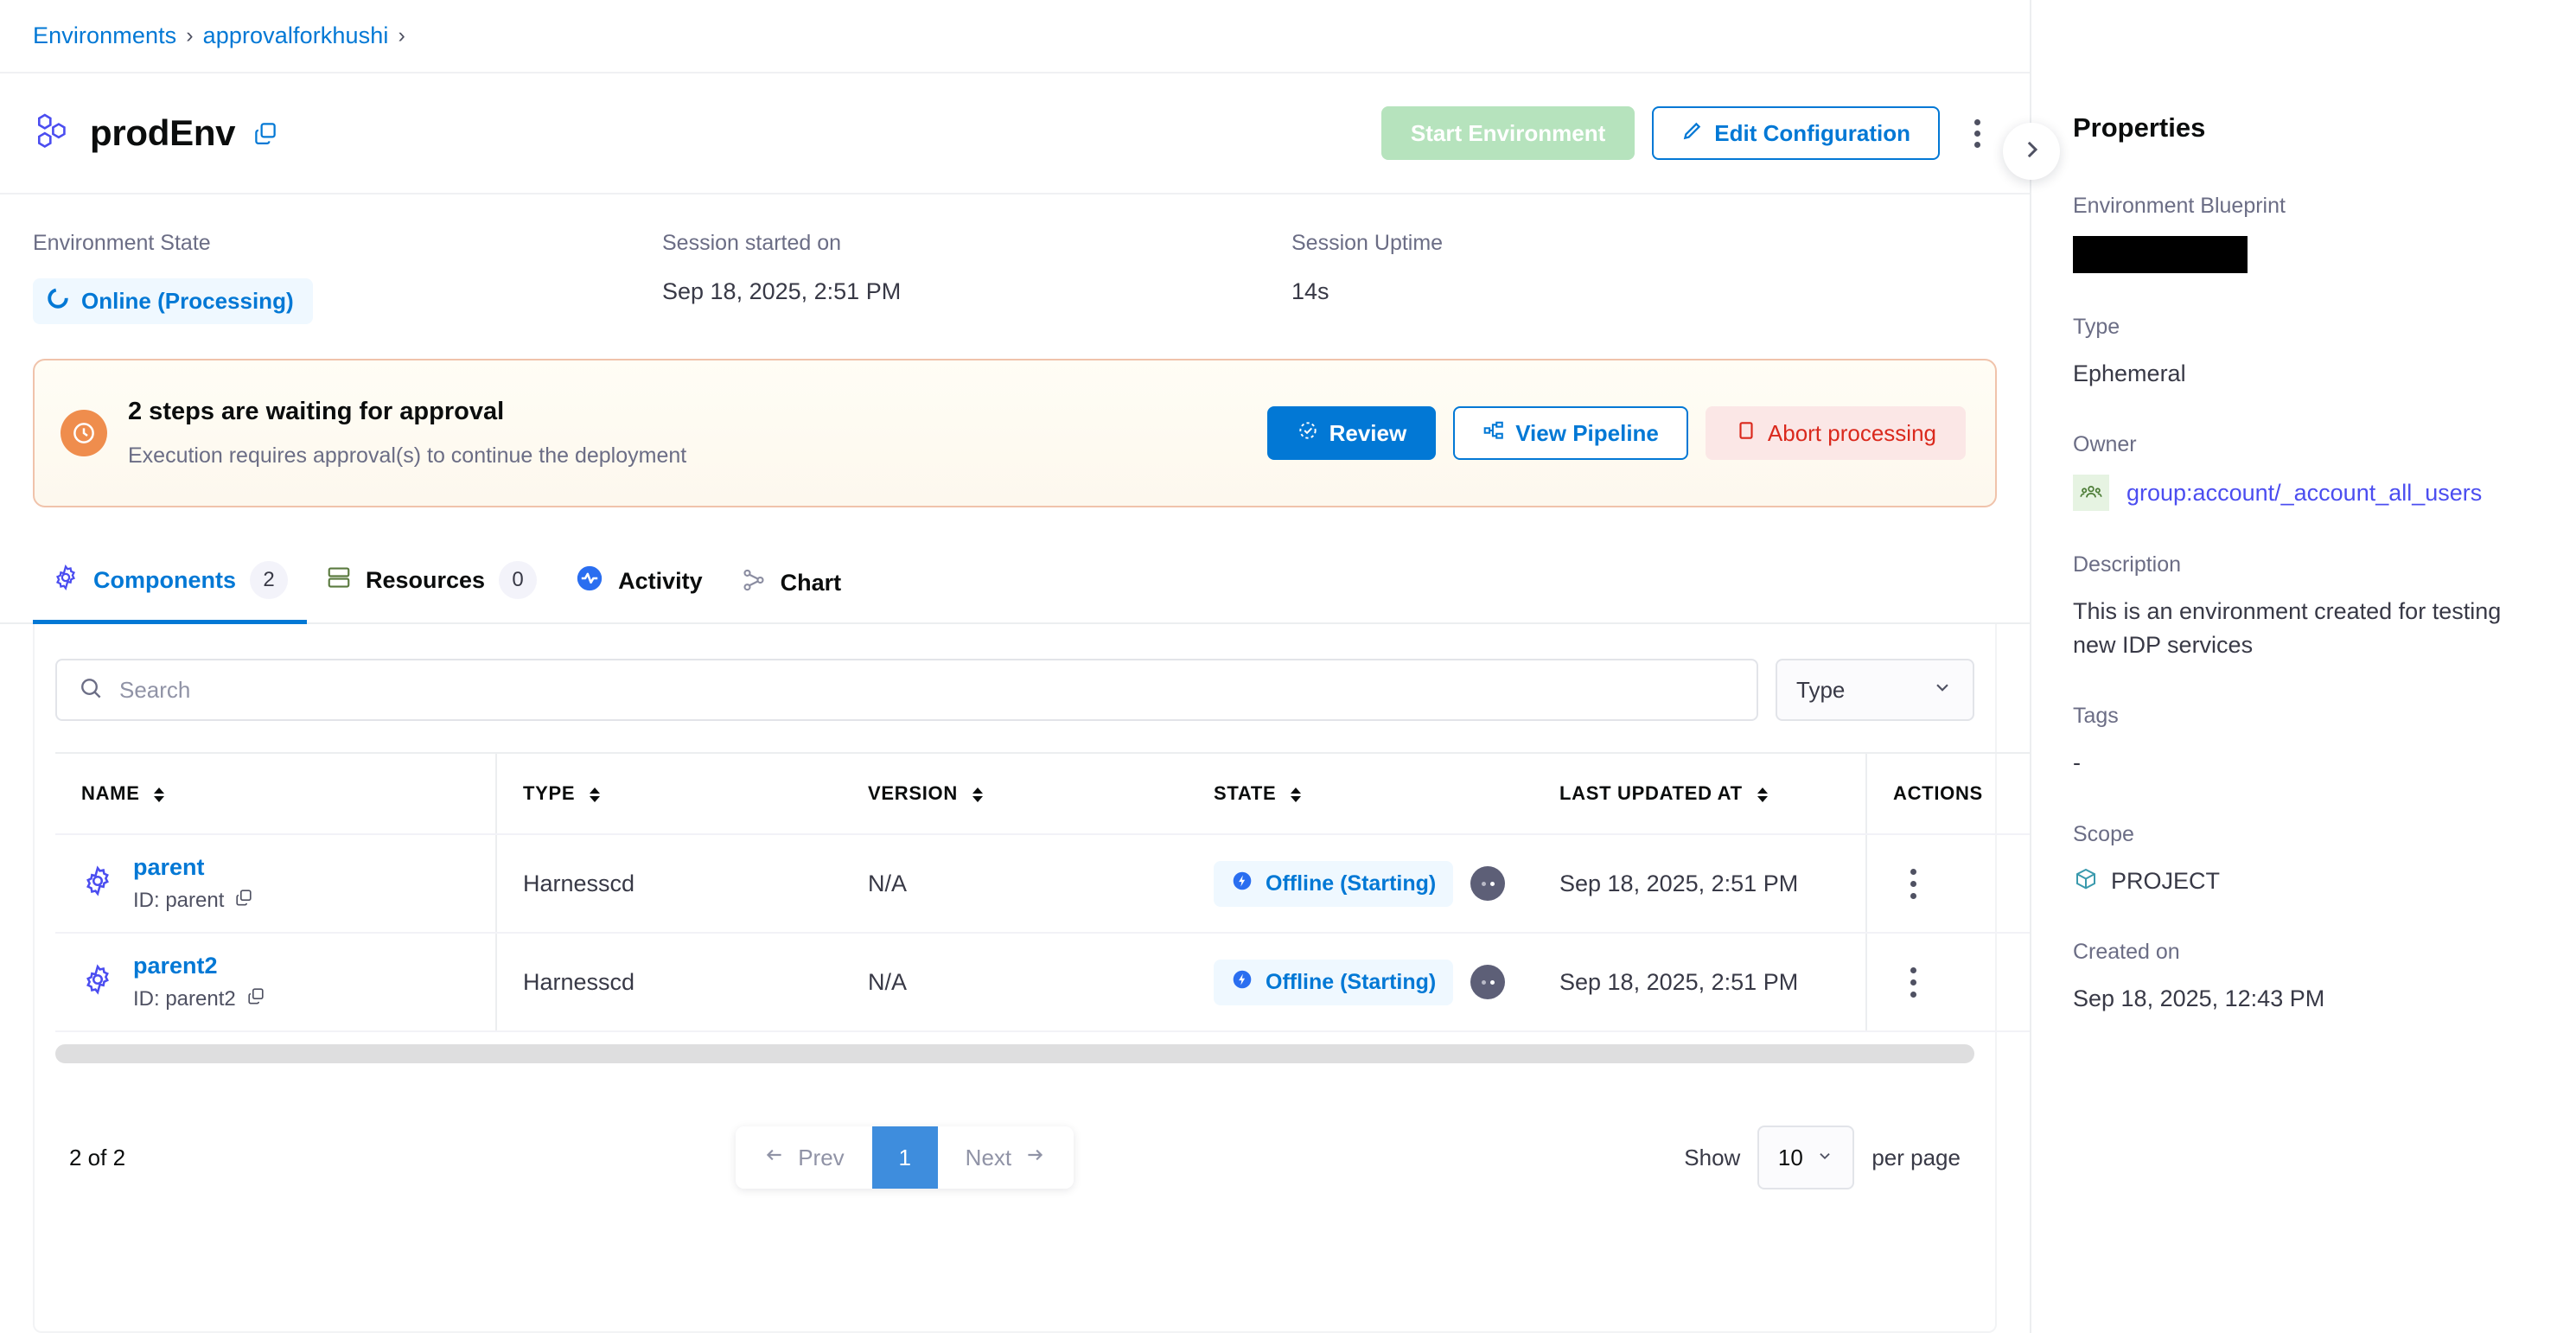 The width and height of the screenshot is (2576, 1333). What do you see at coordinates (1310, 291) in the screenshot?
I see `session-uptime-value: 14s` at bounding box center [1310, 291].